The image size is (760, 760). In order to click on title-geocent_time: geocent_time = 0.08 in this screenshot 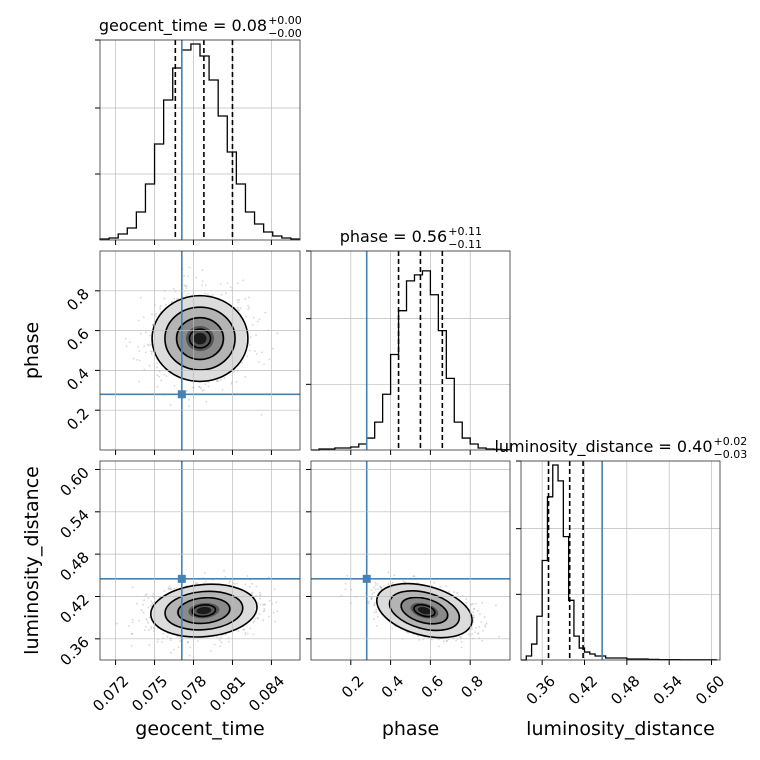, I will do `click(183, 26)`.